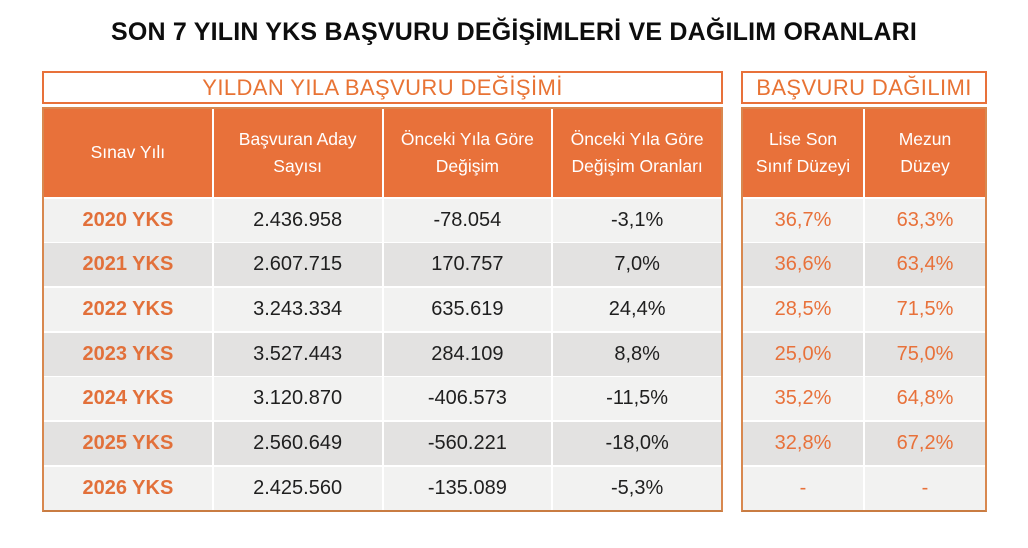 Image resolution: width=1028 pixels, height=548 pixels. Describe the element at coordinates (925, 265) in the screenshot. I see `graduate-level-cell: 63,4%` at that location.